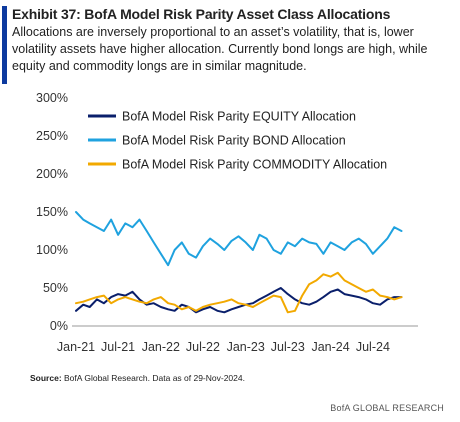  I want to click on x-tick-label: Jul-24, so click(373, 347).